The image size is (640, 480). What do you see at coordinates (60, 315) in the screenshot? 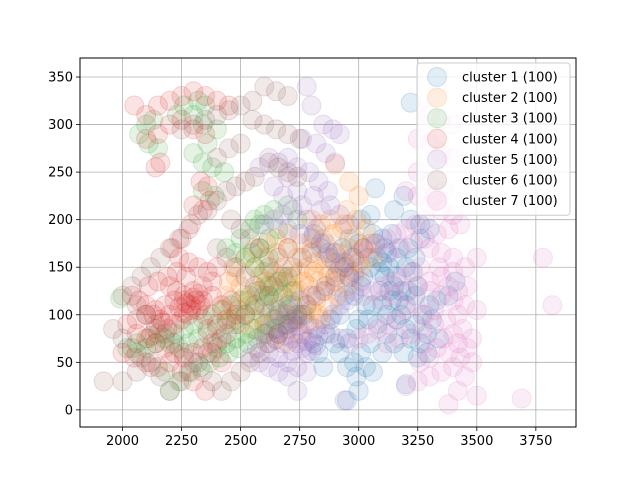
I see `y-tick-label: 100` at bounding box center [60, 315].